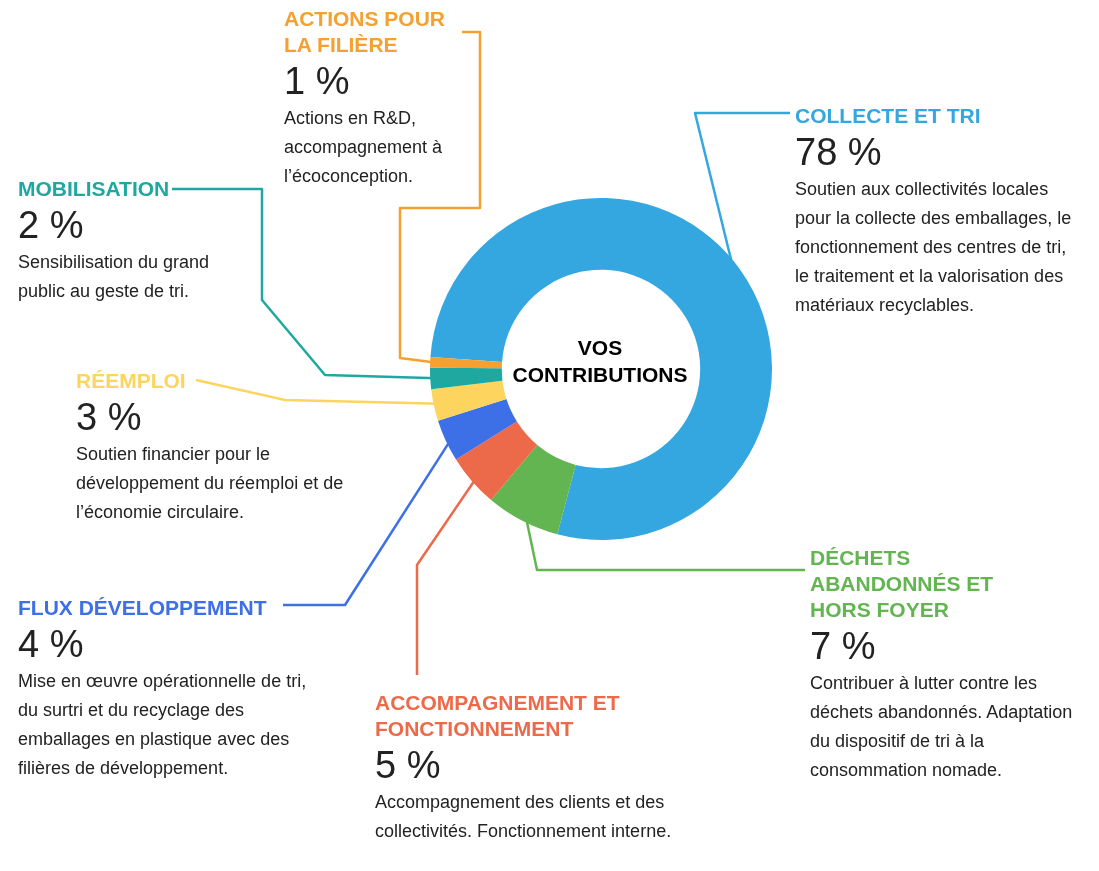 This screenshot has height=871, width=1099. I want to click on data-label: 2 %, so click(51, 225).